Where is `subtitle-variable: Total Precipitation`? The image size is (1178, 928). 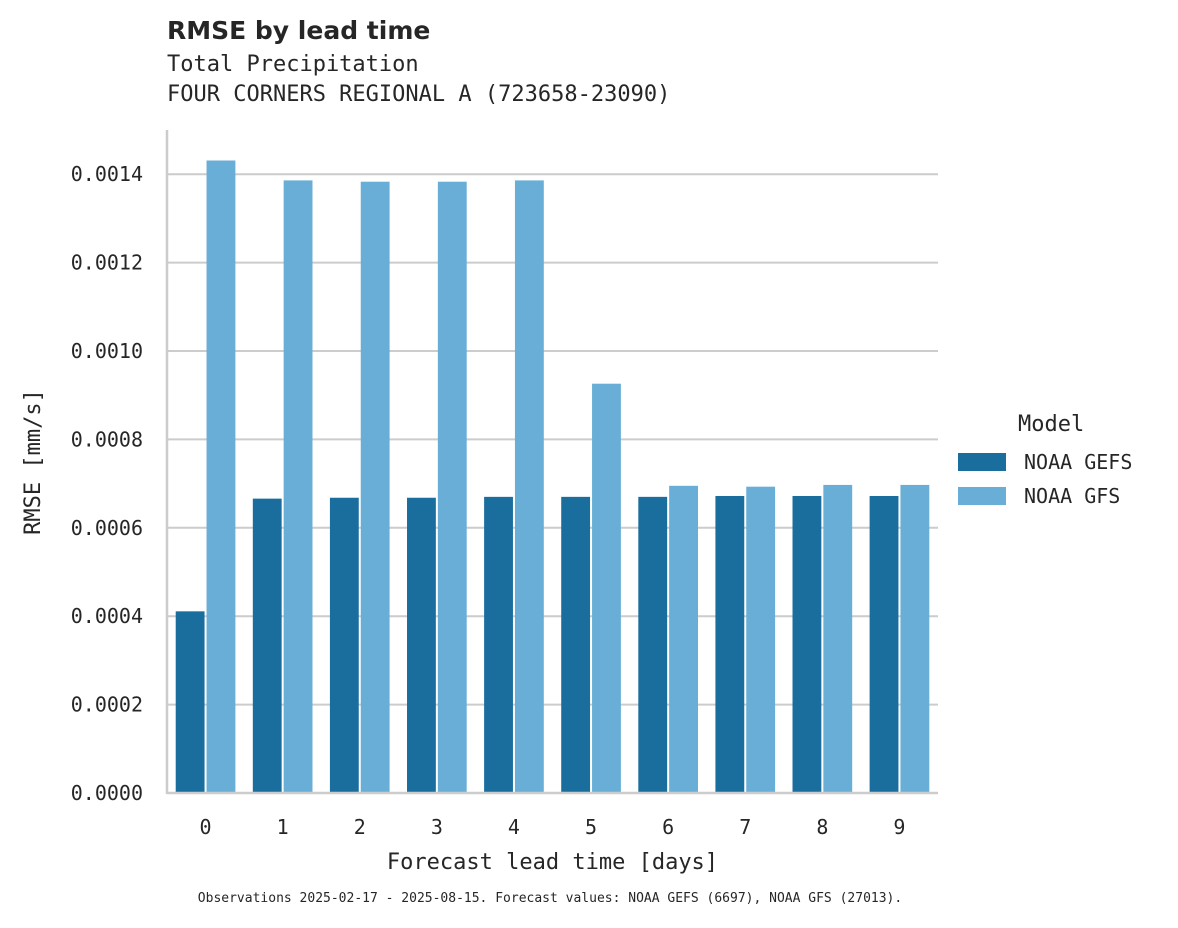
subtitle-variable: Total Precipitation is located at coordinates (293, 64).